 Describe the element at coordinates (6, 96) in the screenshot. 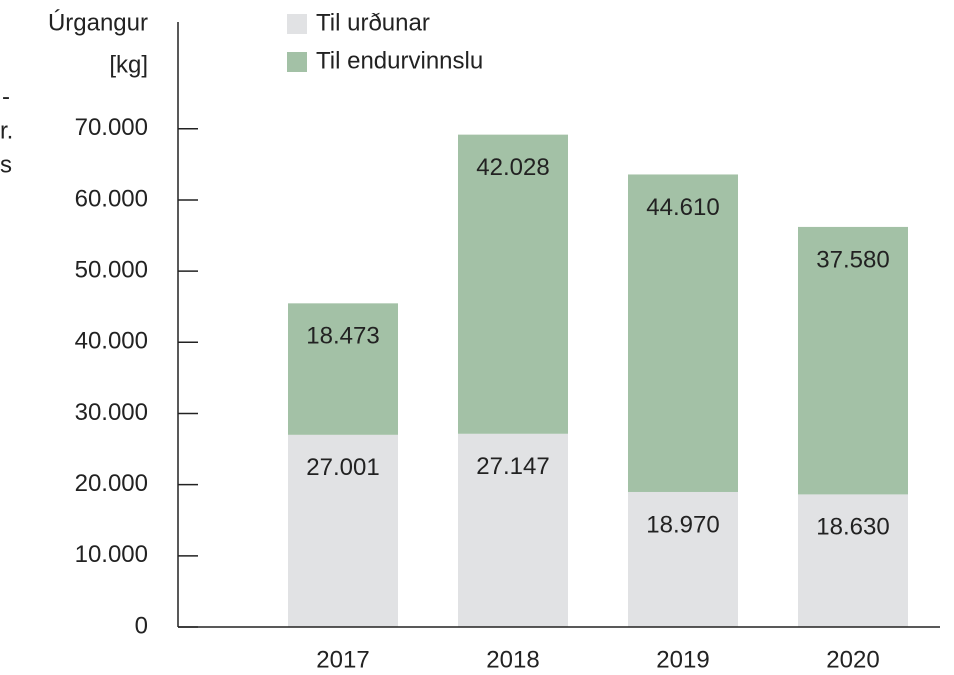

I see `annotation: -` at that location.